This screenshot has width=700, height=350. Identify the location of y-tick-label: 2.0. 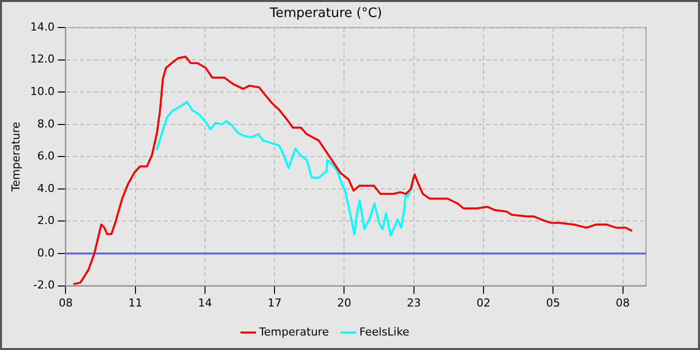
(46, 221).